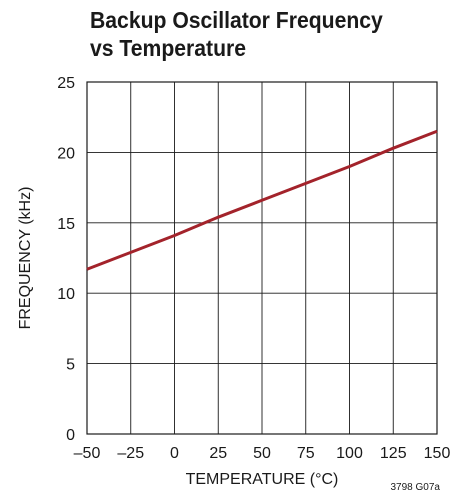 The image size is (467, 498). Describe the element at coordinates (236, 20) in the screenshot. I see `chart-title-line-1: Backup Oscillator Frequency` at that location.